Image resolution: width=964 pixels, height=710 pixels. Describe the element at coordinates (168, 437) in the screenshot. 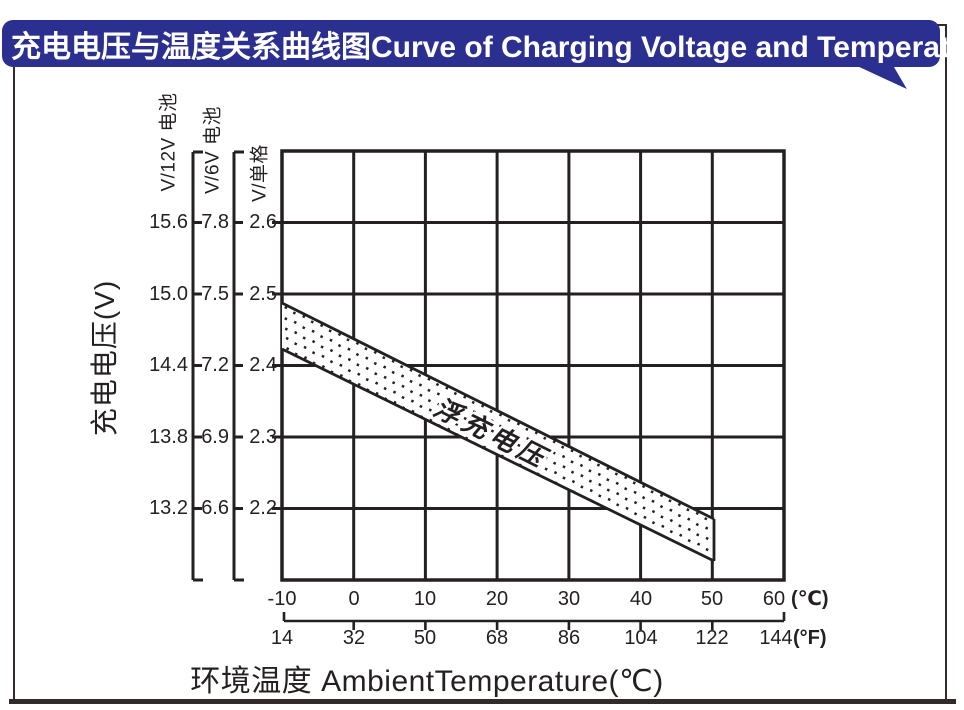

I see `y-tick-12v: 13.8` at that location.